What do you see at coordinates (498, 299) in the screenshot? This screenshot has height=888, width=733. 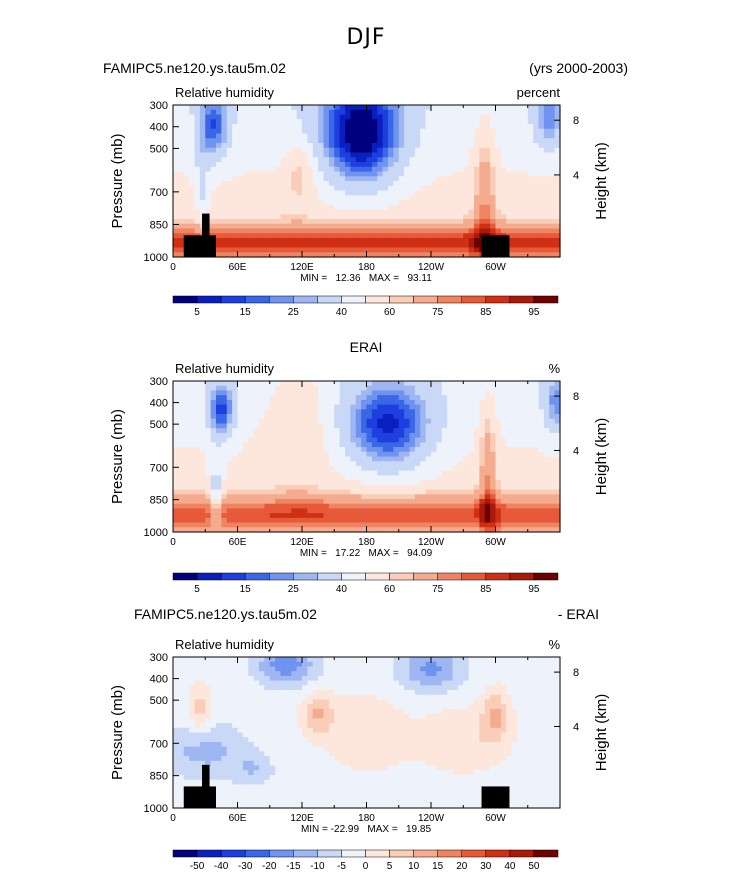 I see `colorbar-swatch` at bounding box center [498, 299].